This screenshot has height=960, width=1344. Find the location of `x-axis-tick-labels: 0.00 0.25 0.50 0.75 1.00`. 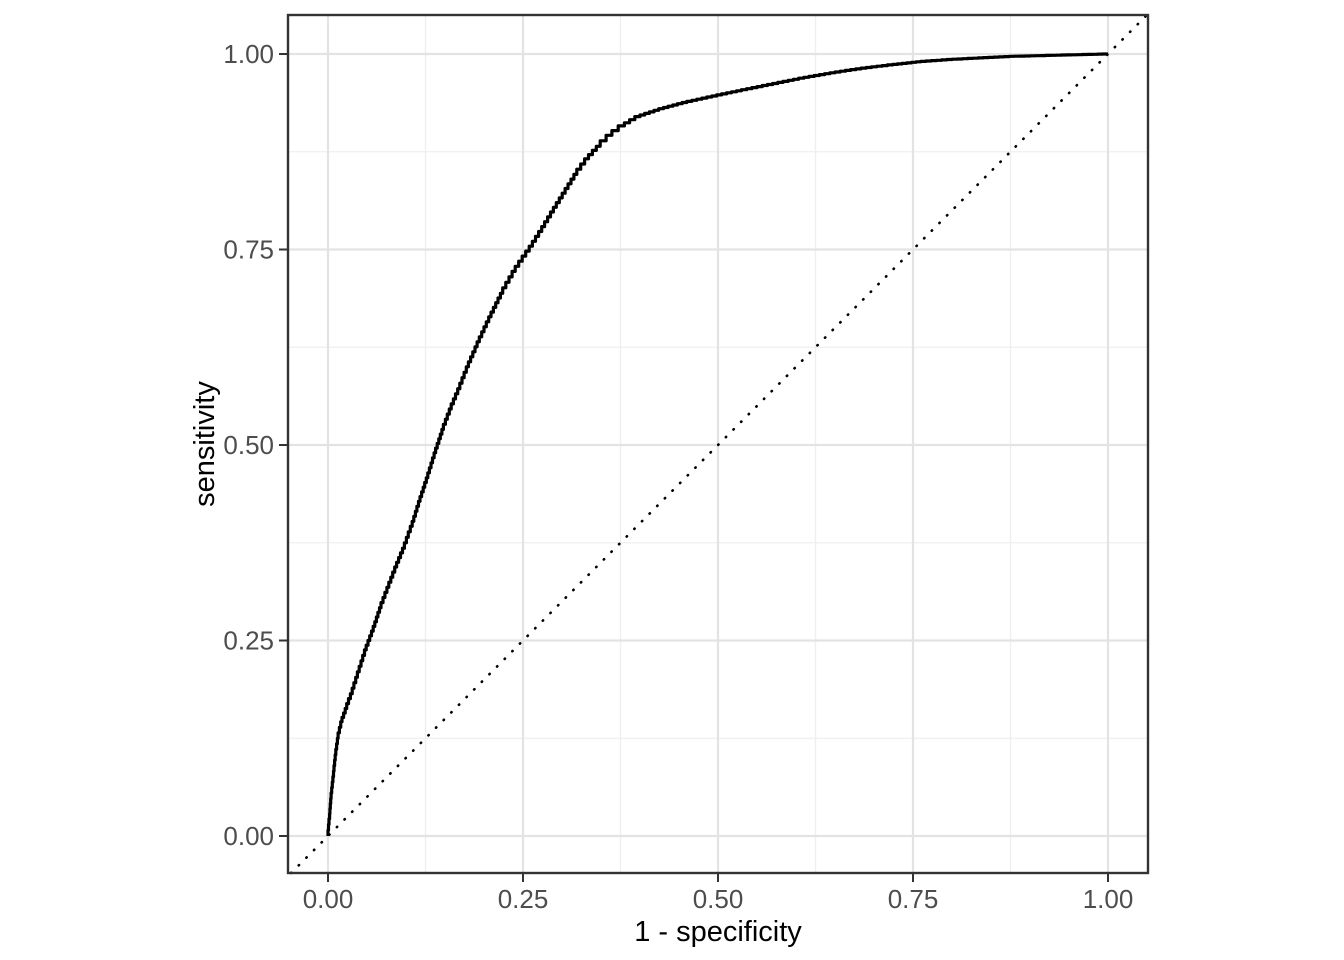

x-axis-tick-labels: 0.00 0.25 0.50 0.75 1.00 is located at coordinates (718, 899).